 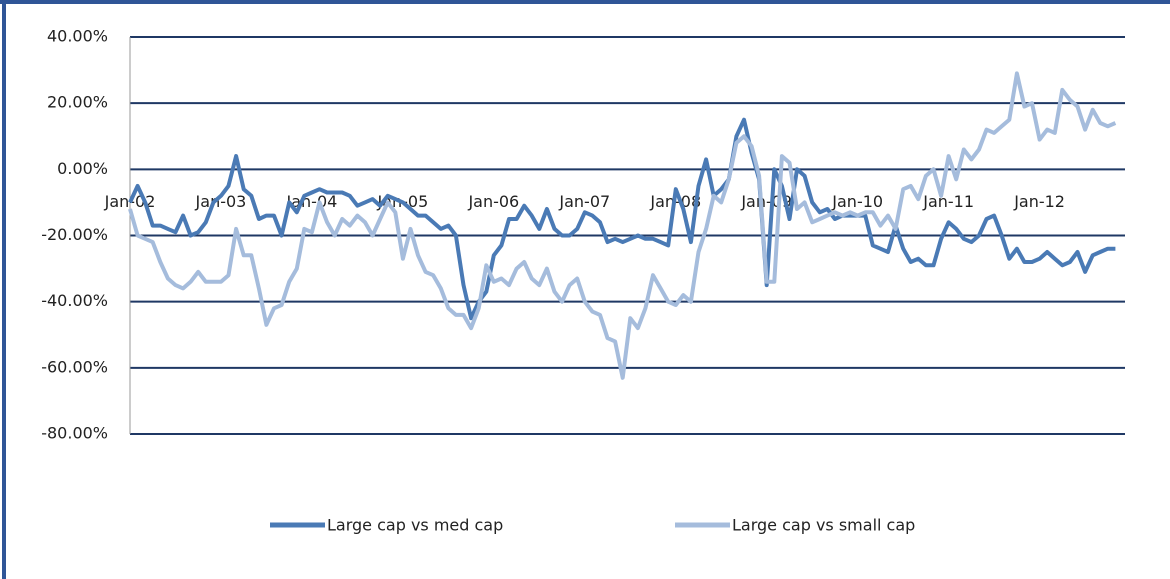 What do you see at coordinates (823, 525) in the screenshot?
I see `legend-label: Large cap vs small cap` at bounding box center [823, 525].